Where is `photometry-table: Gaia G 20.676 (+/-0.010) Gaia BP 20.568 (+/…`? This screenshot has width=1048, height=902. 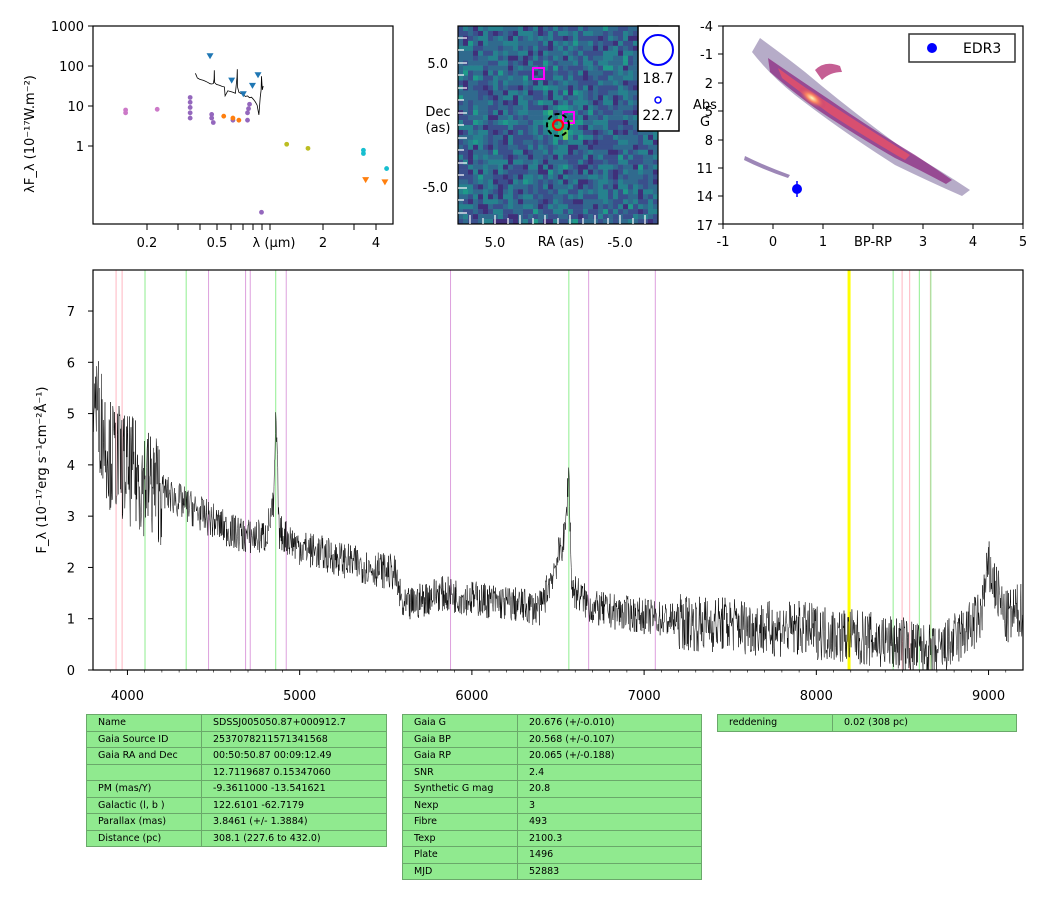 photometry-table: Gaia G 20.676 (+/-0.010) Gaia BP 20.568 (+/… is located at coordinates (552, 797).